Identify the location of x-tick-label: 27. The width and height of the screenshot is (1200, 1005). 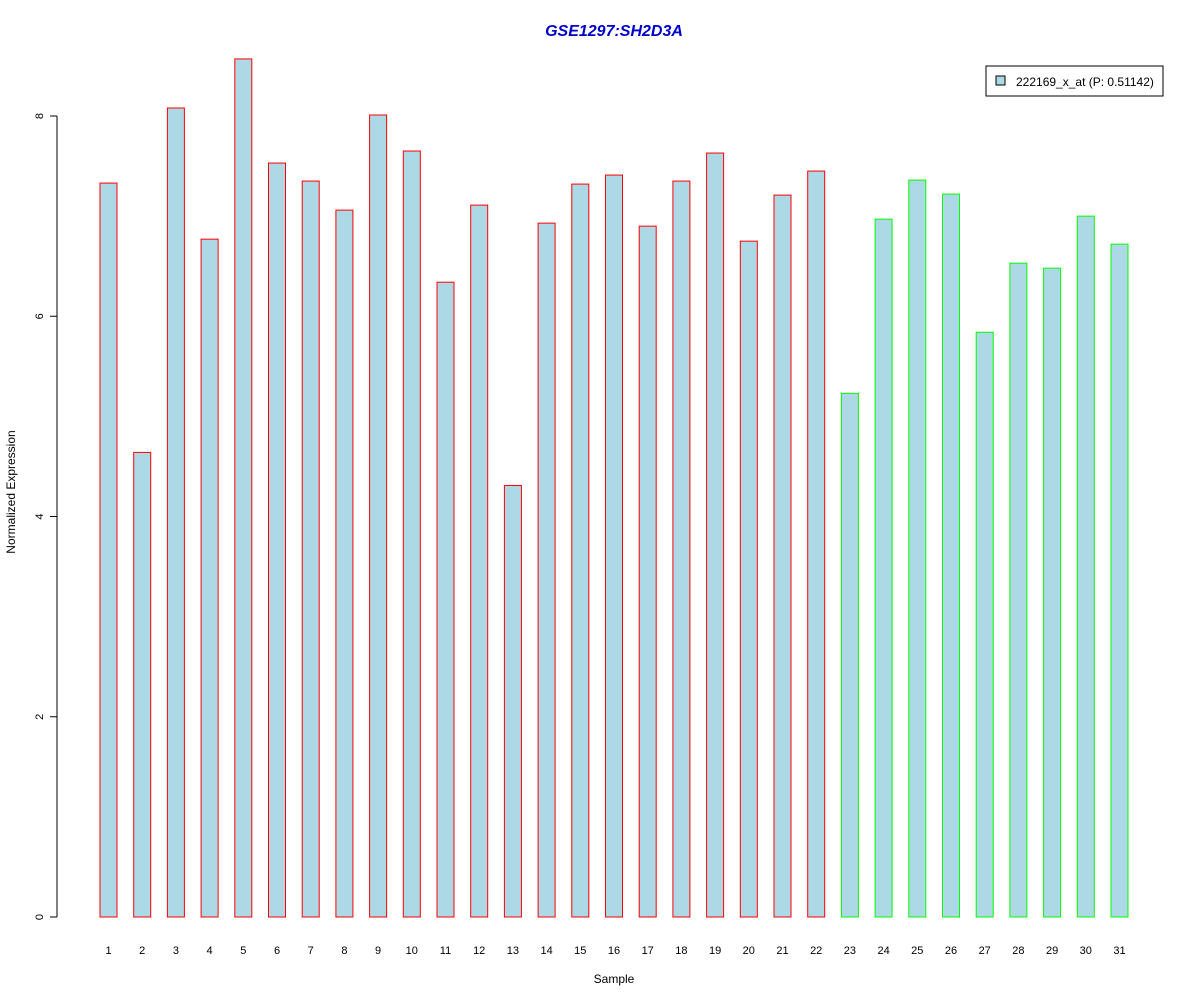
(985, 951).